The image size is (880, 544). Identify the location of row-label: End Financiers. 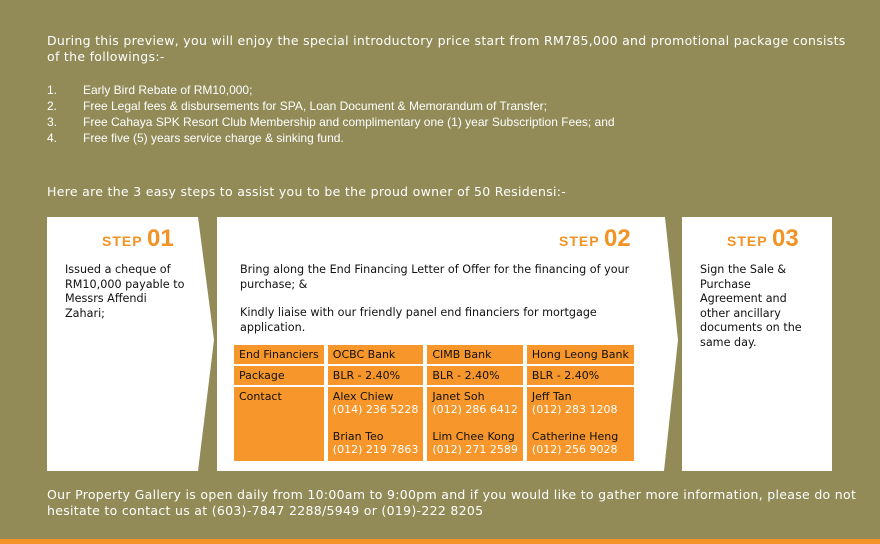
(279, 354).